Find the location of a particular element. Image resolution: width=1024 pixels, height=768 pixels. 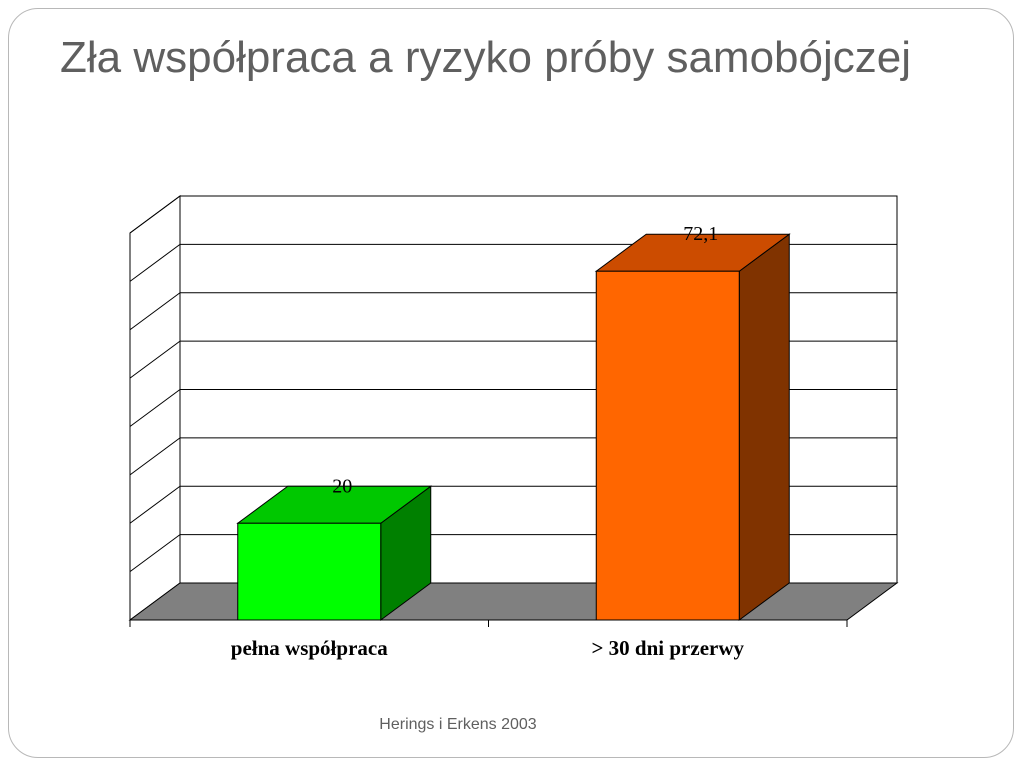

x-tick-label: pełna współpraca is located at coordinates (309, 648).